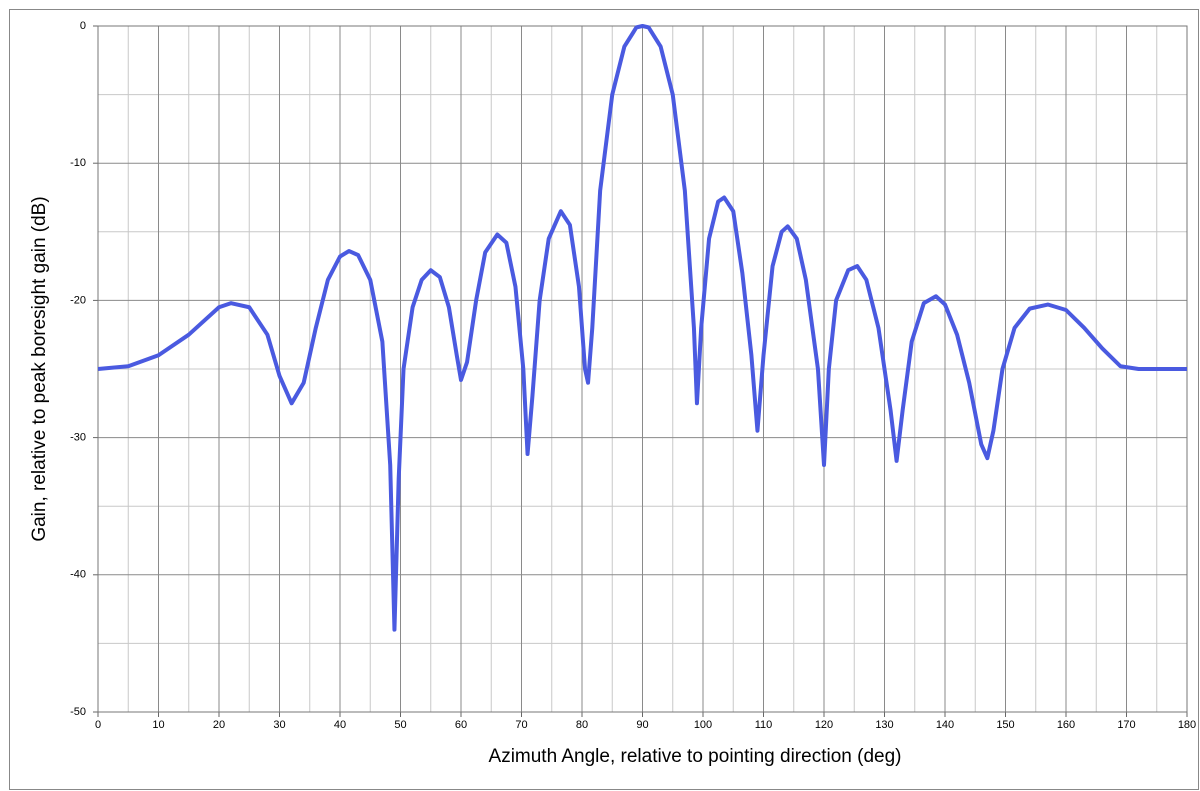  Describe the element at coordinates (1066, 725) in the screenshot. I see `x-tick-label: 160` at that location.